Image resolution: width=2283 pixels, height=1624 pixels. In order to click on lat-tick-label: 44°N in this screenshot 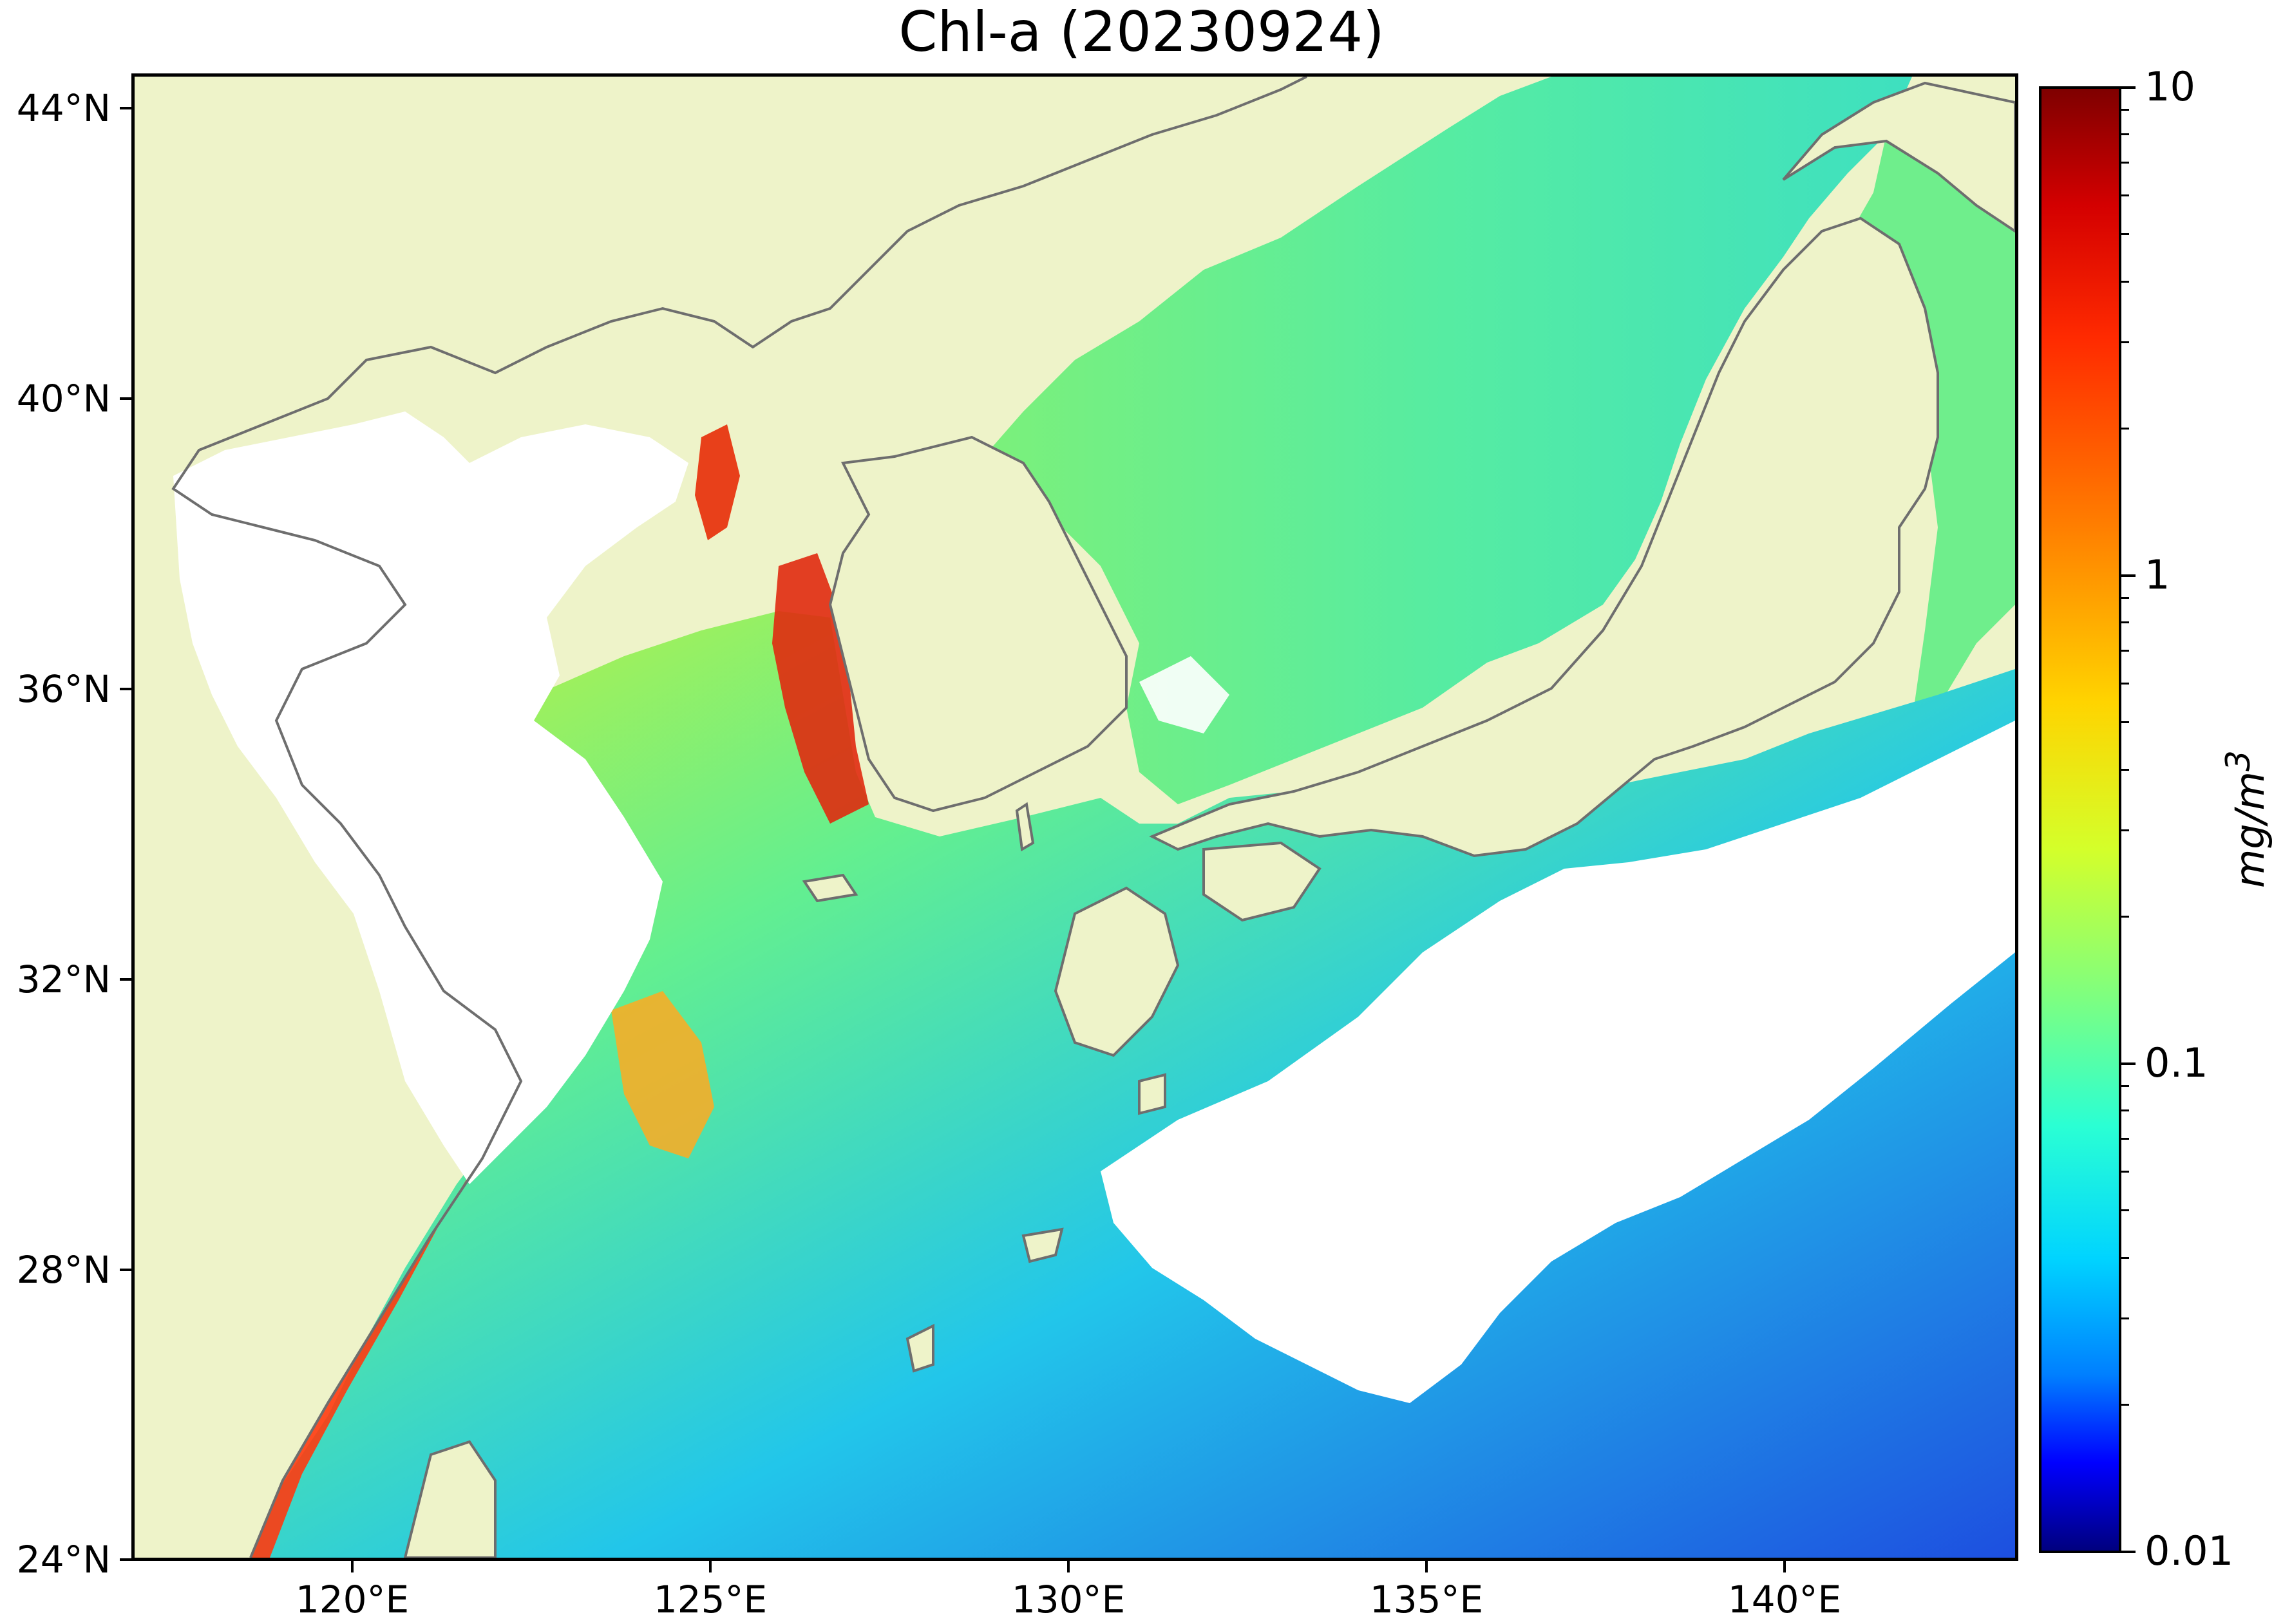, I will do `click(63, 108)`.